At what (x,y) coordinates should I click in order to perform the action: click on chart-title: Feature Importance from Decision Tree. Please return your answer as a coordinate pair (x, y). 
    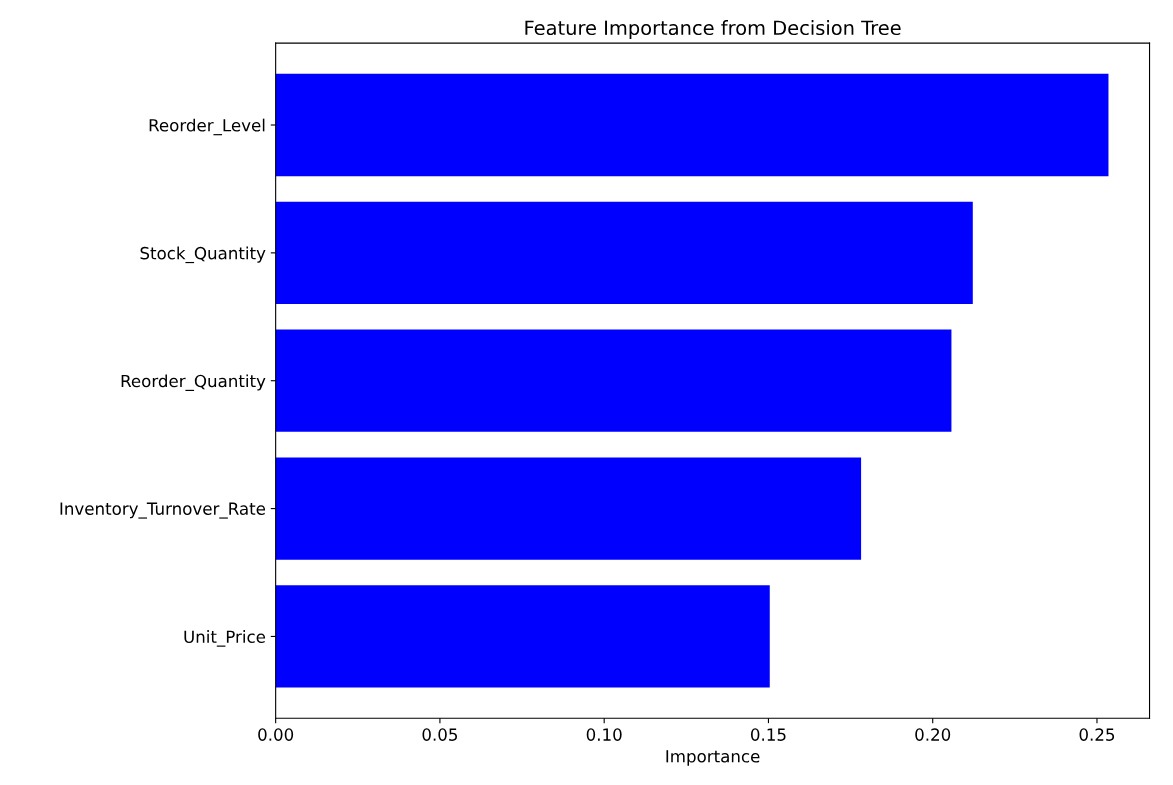
    Looking at the image, I should click on (713, 29).